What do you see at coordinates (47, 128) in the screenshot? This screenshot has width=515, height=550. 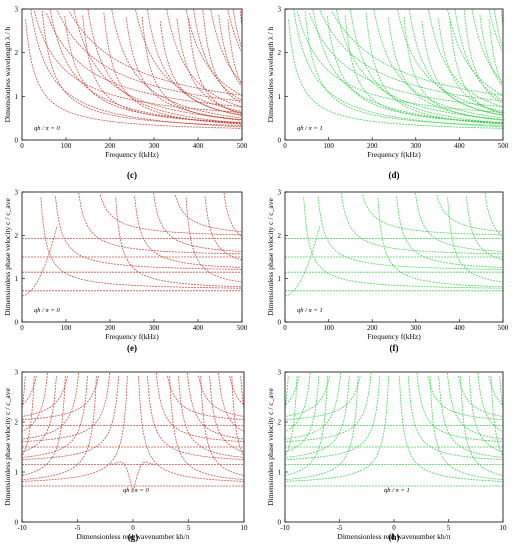 I see `panel-annotation: qh / π = 0` at bounding box center [47, 128].